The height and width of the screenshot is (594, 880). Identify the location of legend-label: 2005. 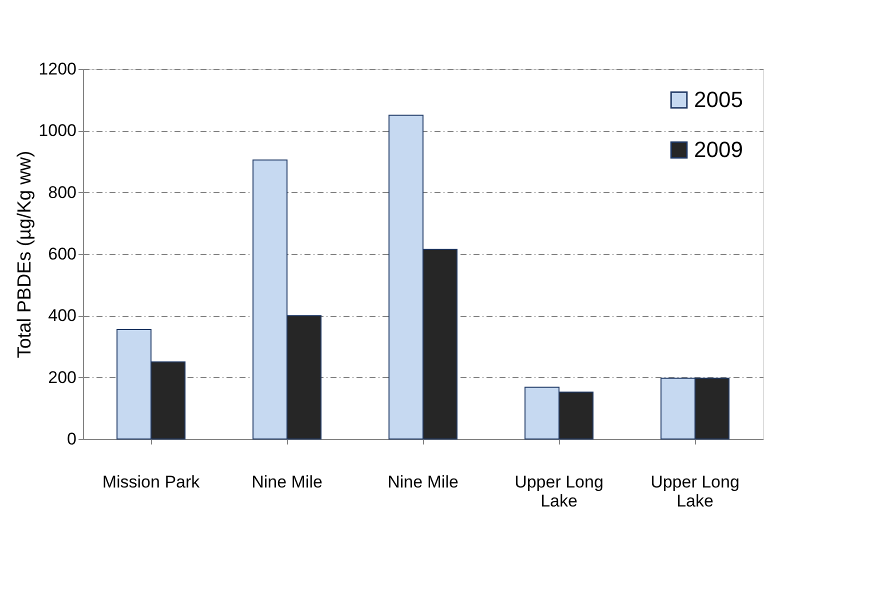
(718, 99).